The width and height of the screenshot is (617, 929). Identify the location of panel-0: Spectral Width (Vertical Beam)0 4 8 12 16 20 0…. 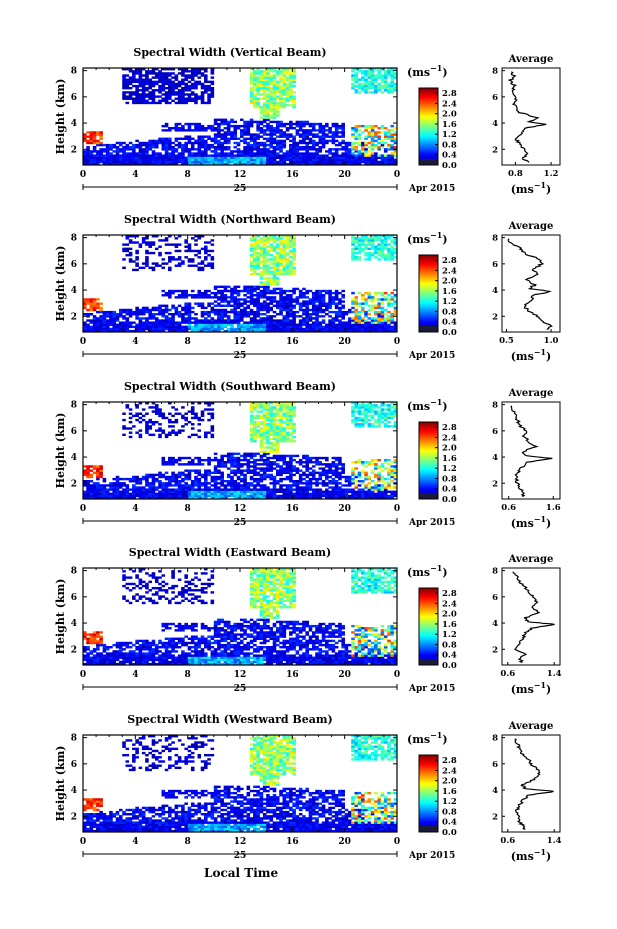
(307, 121).